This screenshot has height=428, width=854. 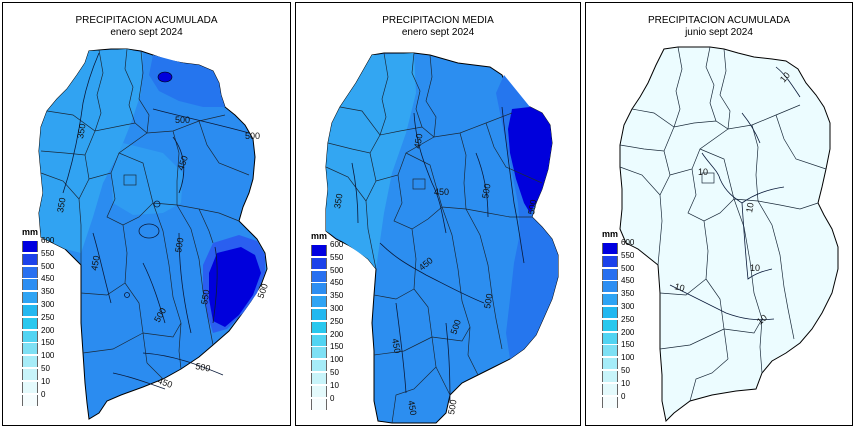 I want to click on map-subtitle-1: enero sept 2024, so click(x=146, y=32).